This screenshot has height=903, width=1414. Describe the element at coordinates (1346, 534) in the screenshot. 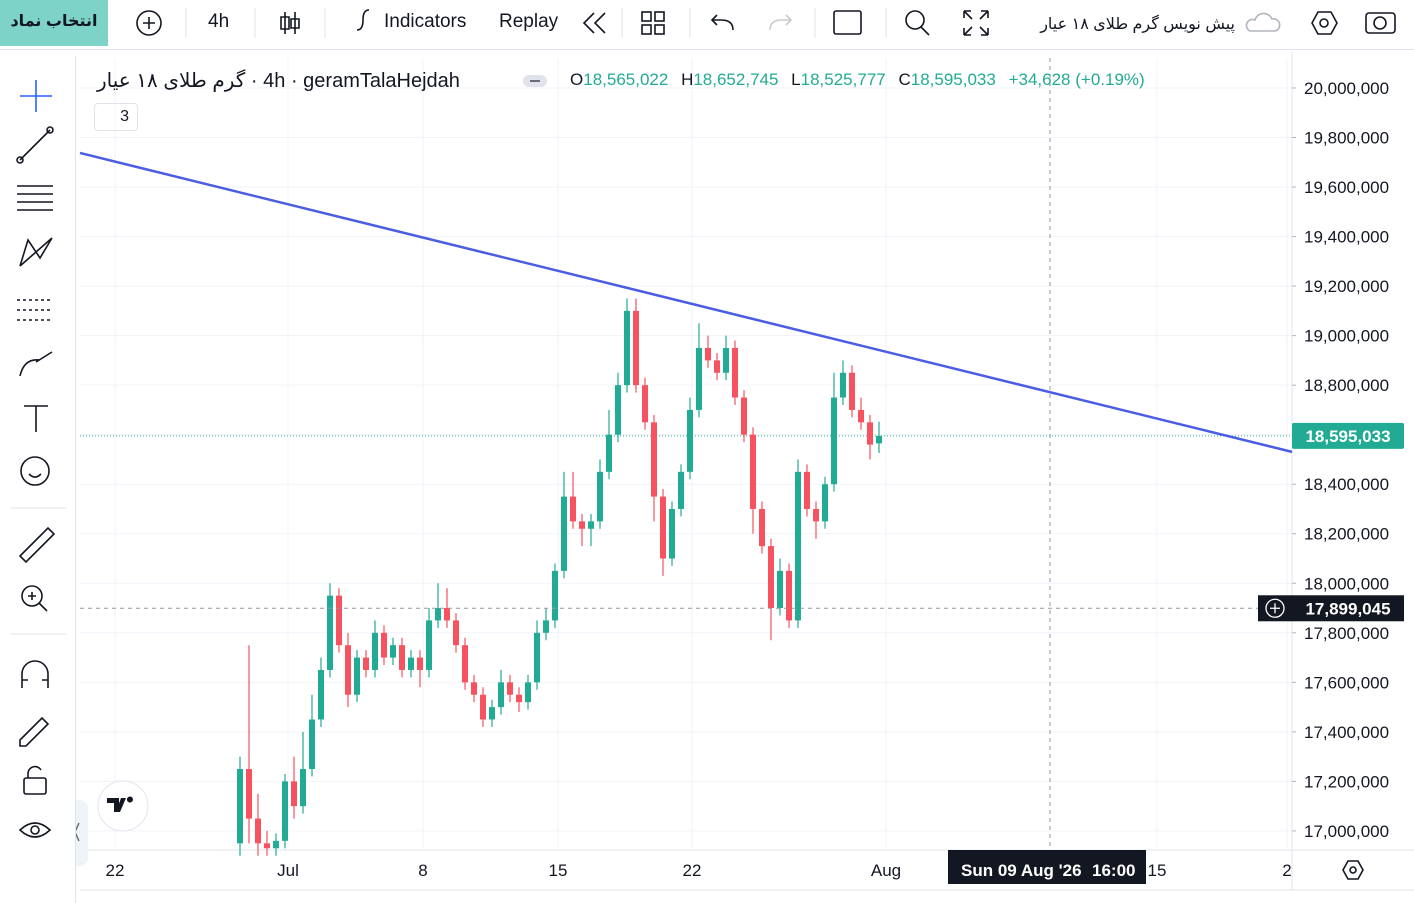

I see `y-tick-label: 18,200,000` at that location.